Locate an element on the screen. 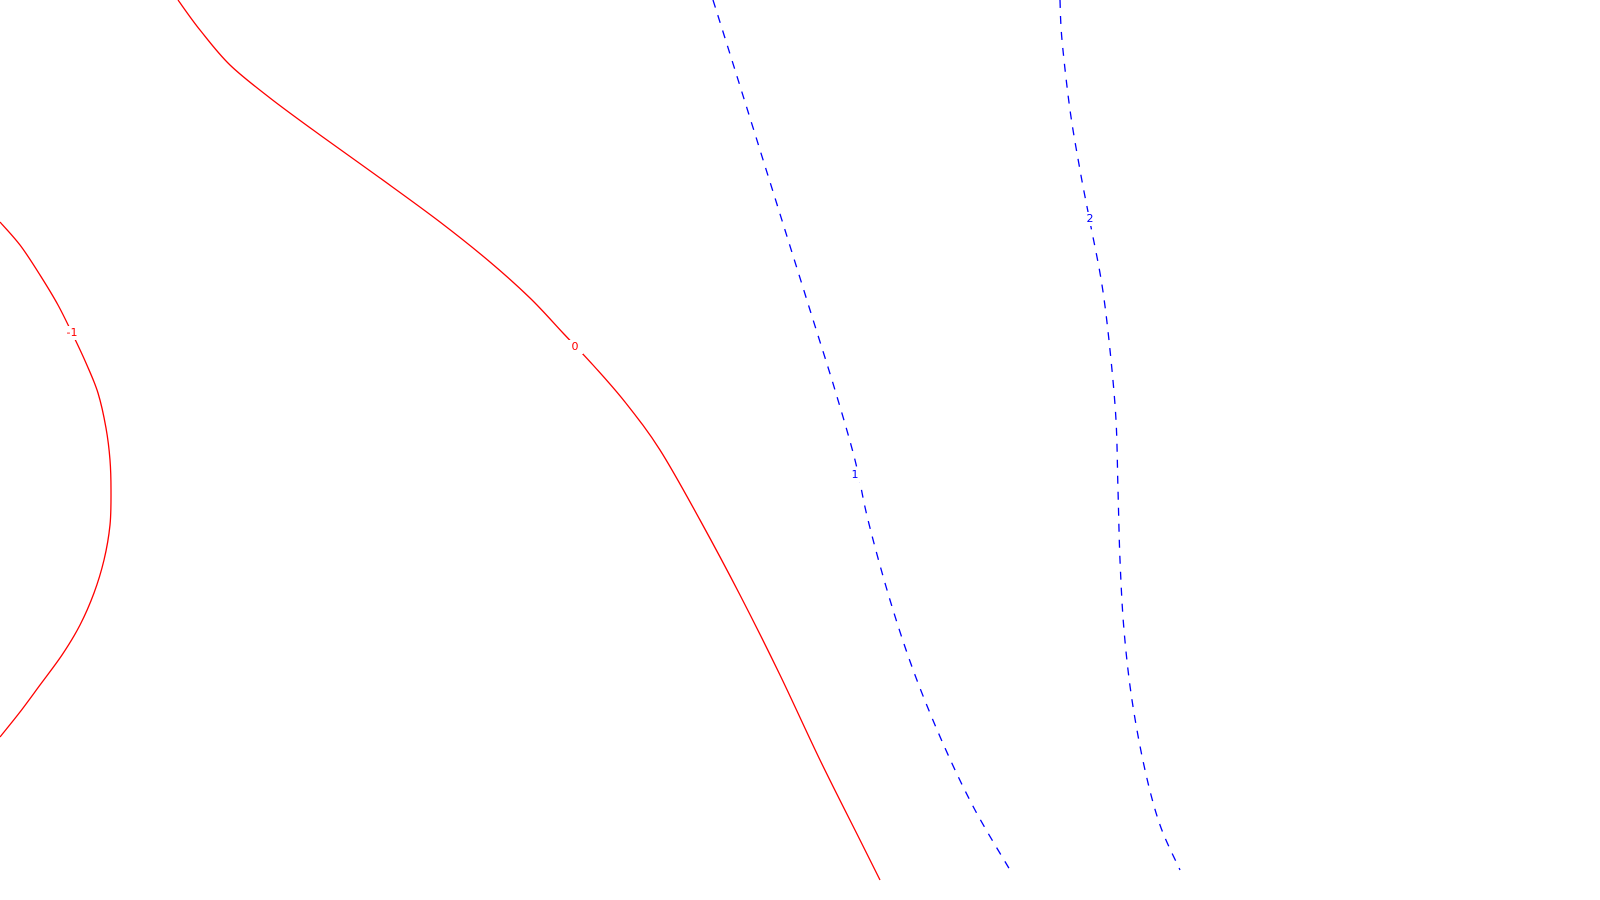 This screenshot has width=1600, height=900. contour-label-level-0: 0 is located at coordinates (575, 346).